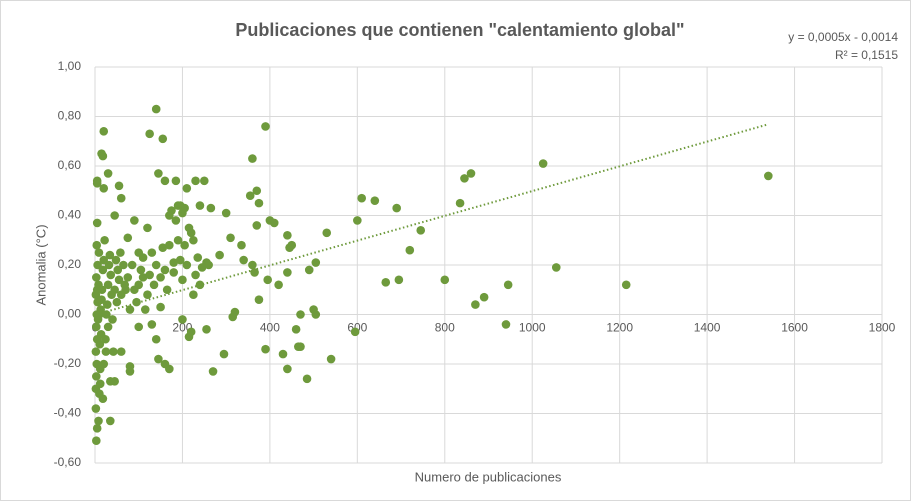 This screenshot has width=912, height=502. I want to click on y-tick-label: 0,60, so click(70, 165).